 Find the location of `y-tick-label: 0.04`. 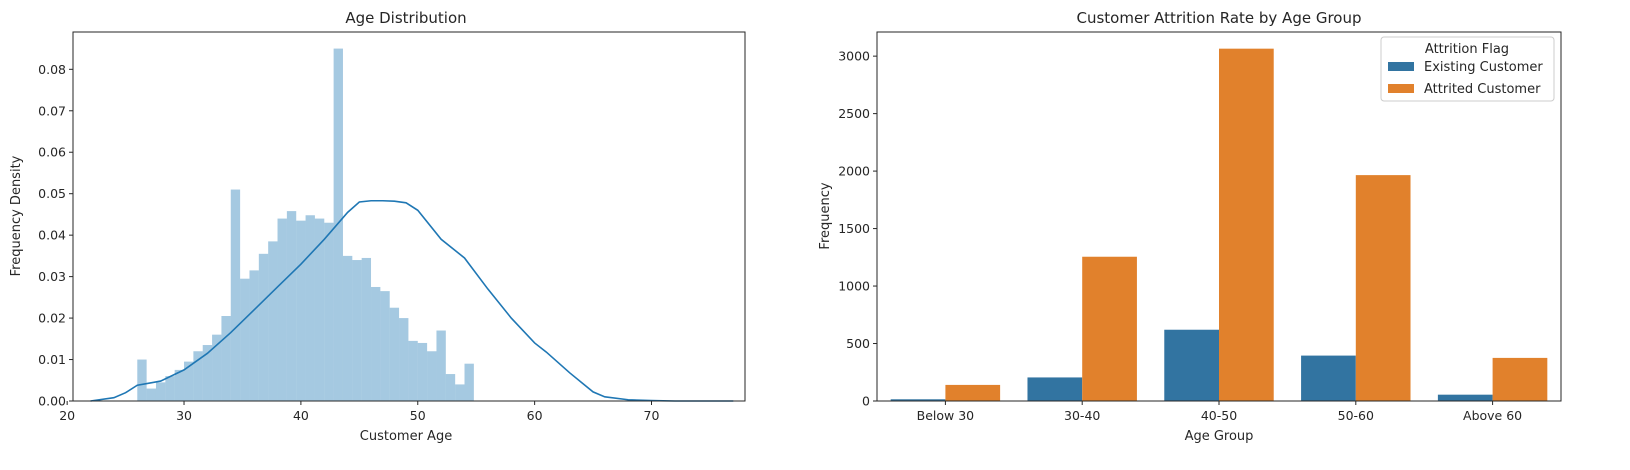

y-tick-label: 0.04 is located at coordinates (52, 235).